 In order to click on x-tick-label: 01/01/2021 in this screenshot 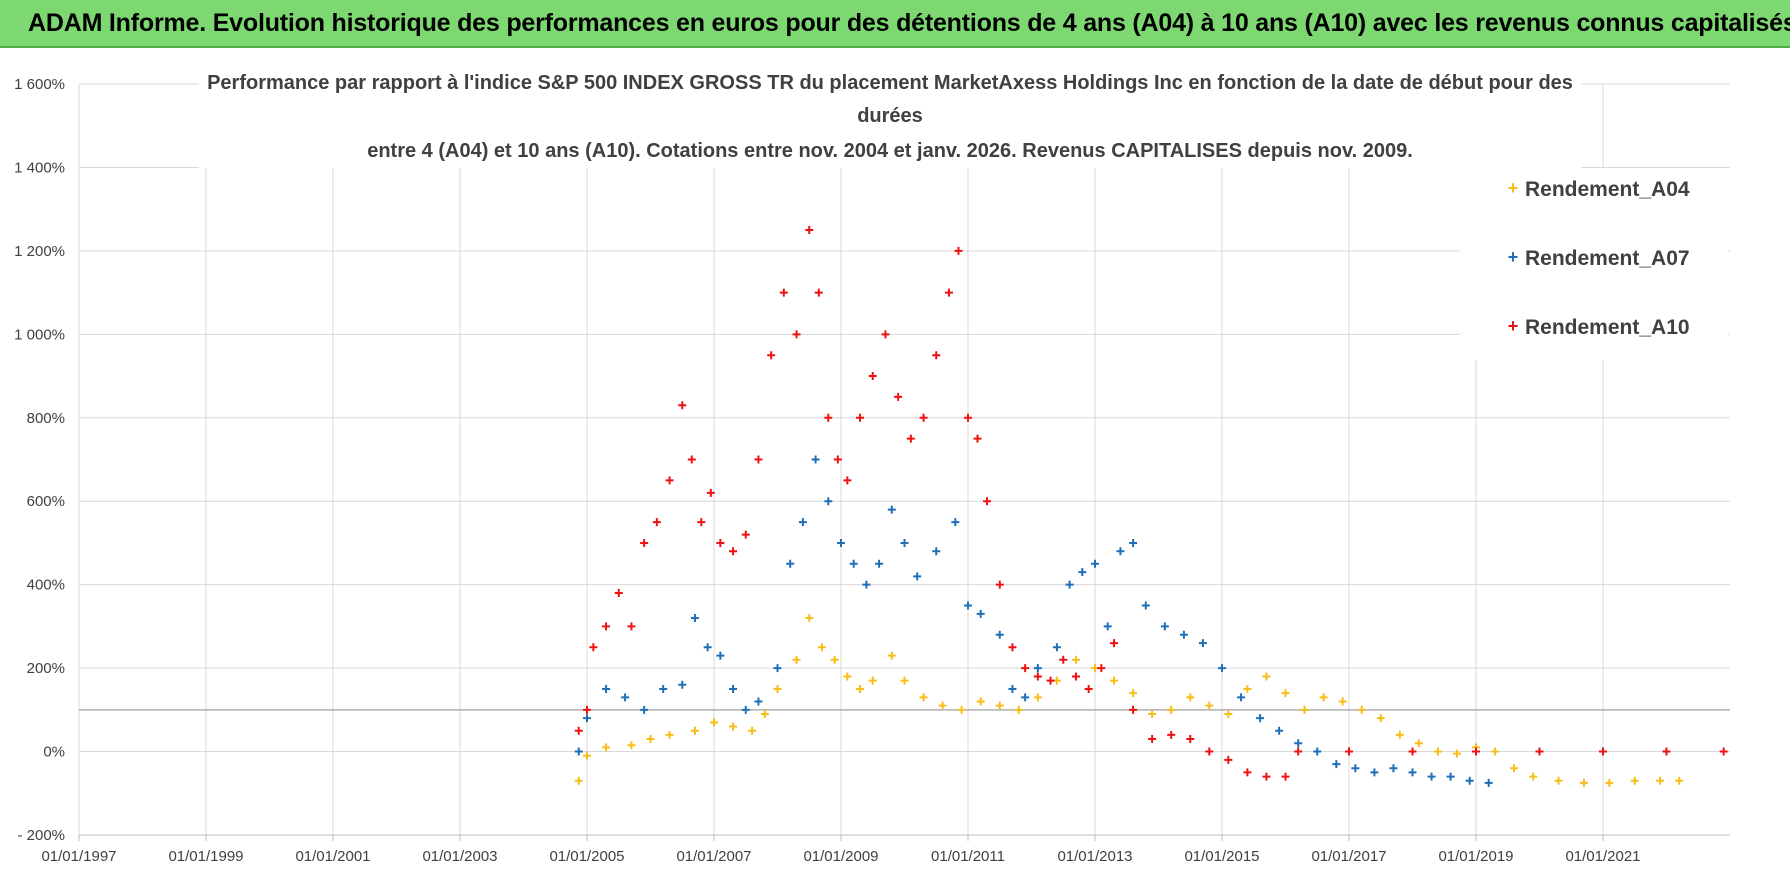, I will do `click(1602, 856)`.